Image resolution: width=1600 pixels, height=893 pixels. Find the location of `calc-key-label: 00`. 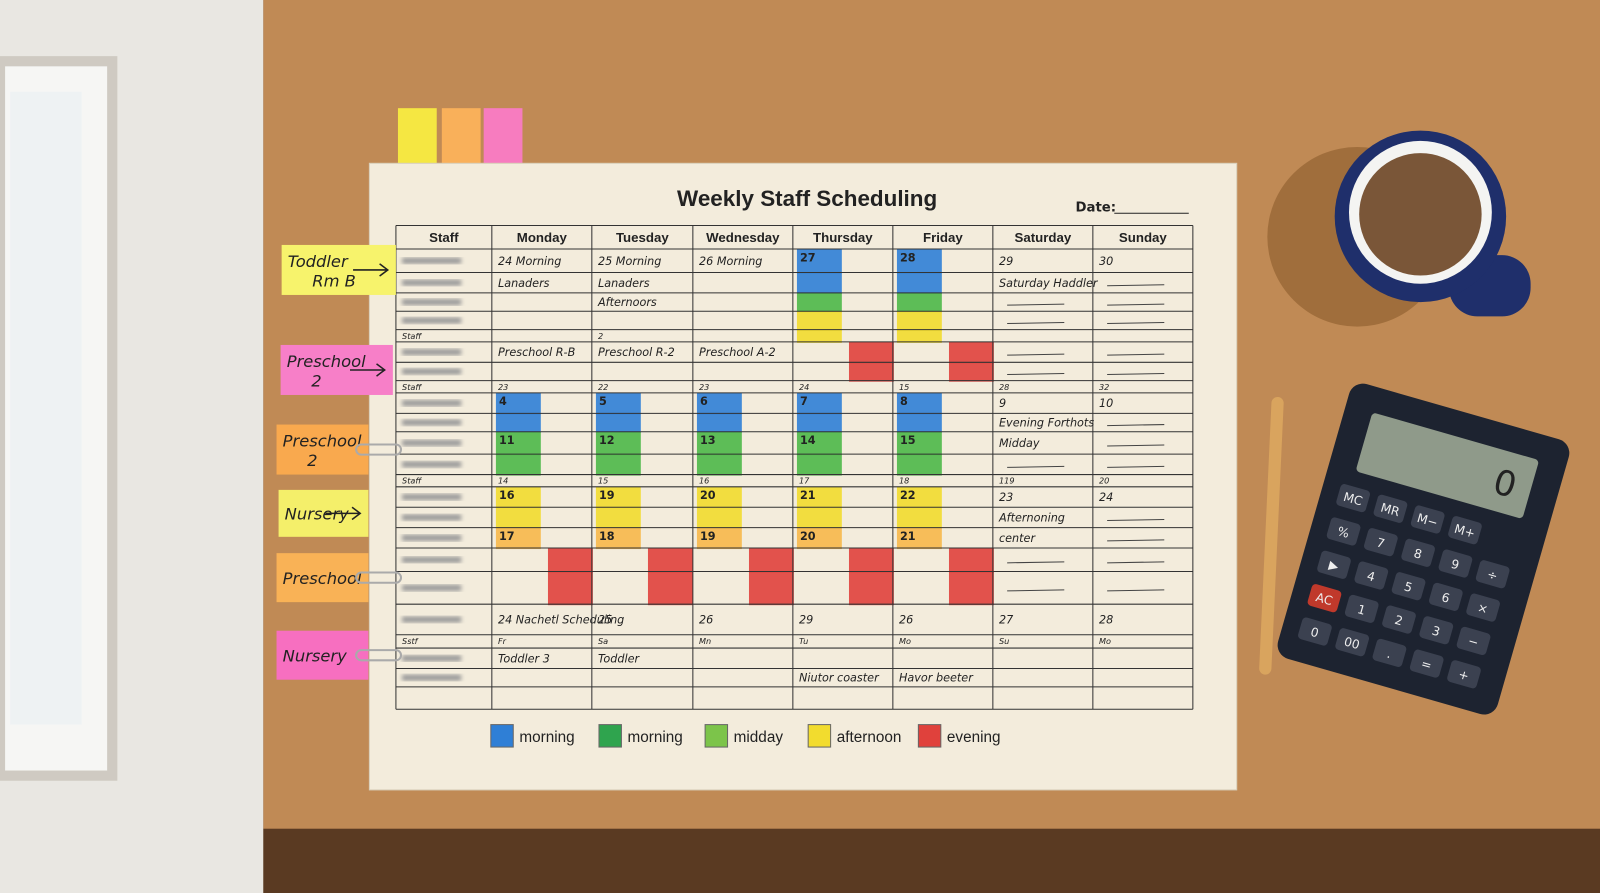

calc-key-label: 00 is located at coordinates (1351, 643).